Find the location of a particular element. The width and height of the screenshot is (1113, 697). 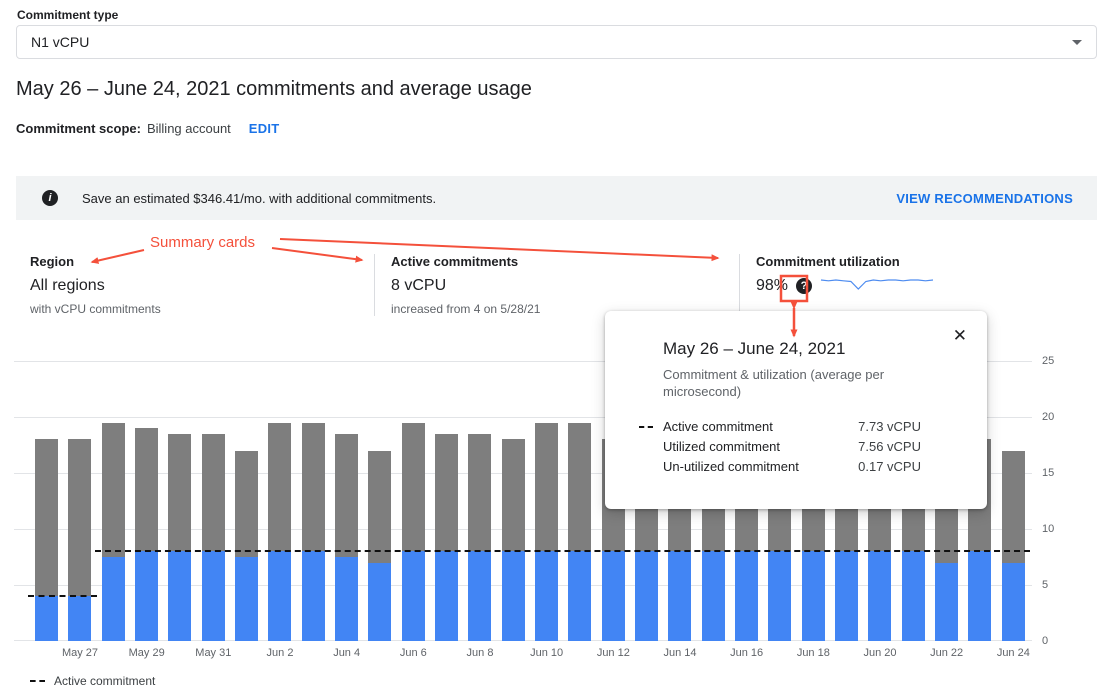

close-icon: ✕ is located at coordinates (959, 335).